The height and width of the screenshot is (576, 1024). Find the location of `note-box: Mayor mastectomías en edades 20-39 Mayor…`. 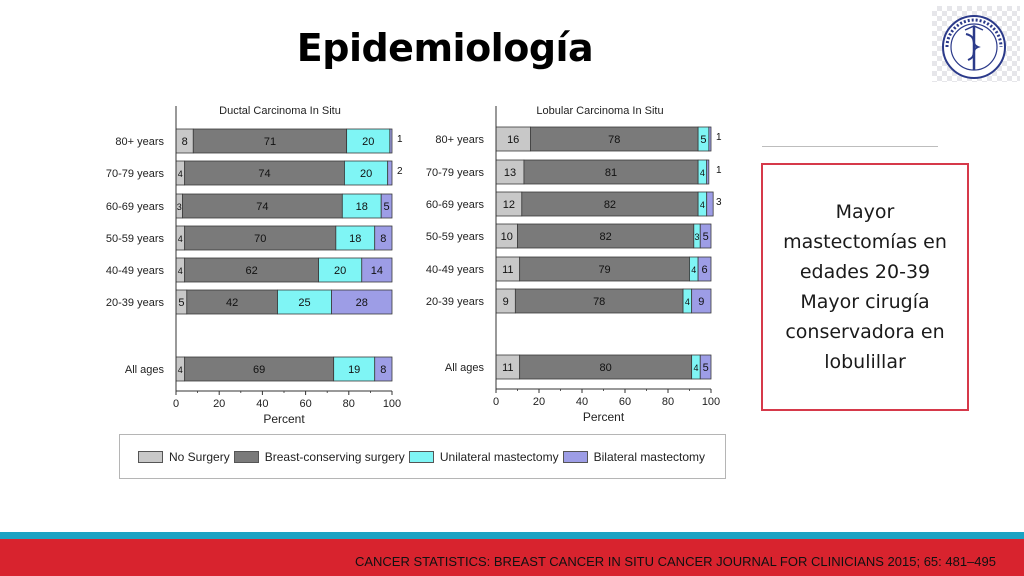

note-box: Mayor mastectomías en edades 20-39 Mayor… is located at coordinates (865, 287).